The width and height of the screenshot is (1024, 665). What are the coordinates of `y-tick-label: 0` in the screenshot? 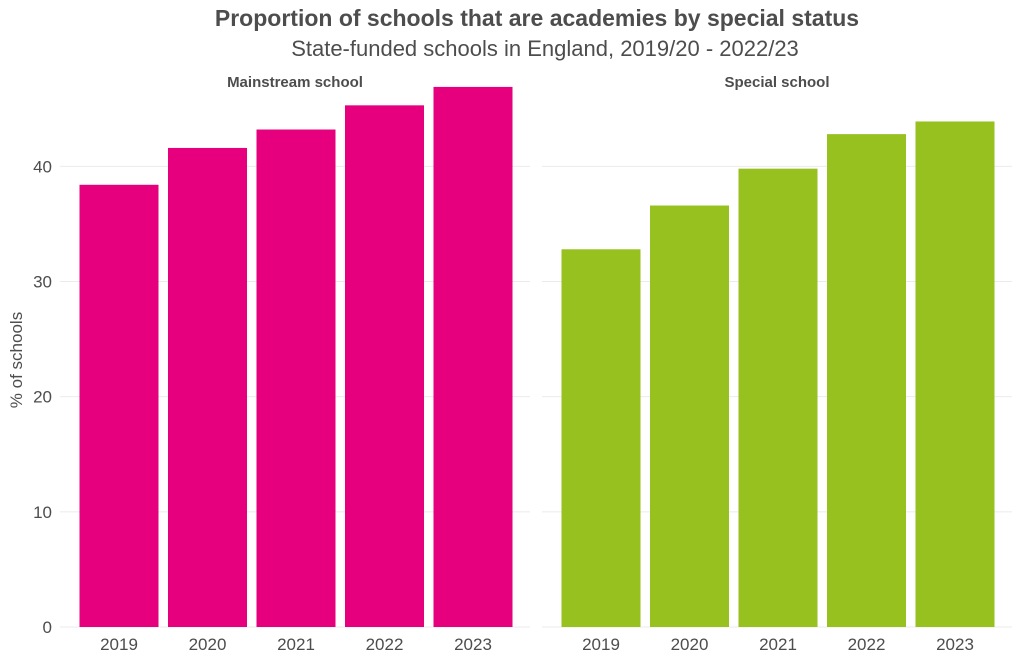 It's located at (47, 627).